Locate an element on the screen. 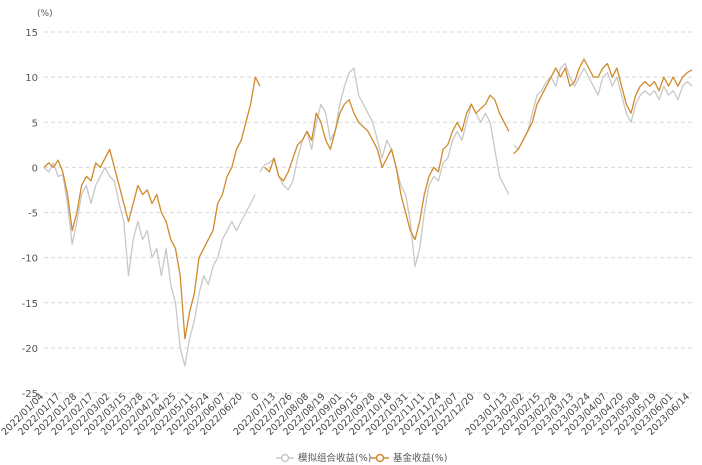 The height and width of the screenshot is (465, 702). legend-item-fund: 基金收益(%) is located at coordinates (409, 458).